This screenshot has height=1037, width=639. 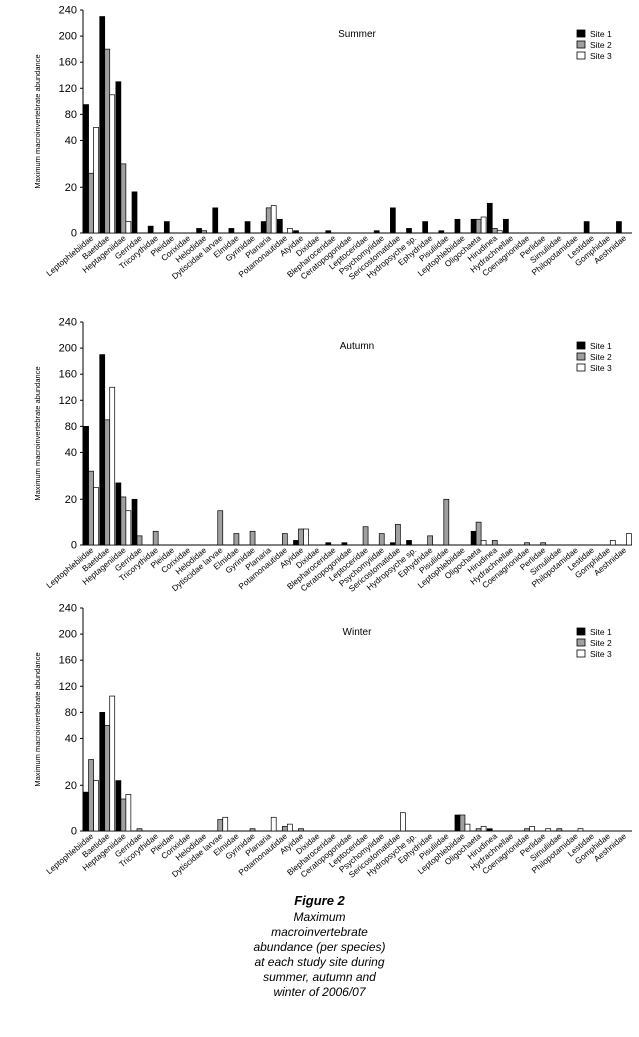 I want to click on figure-label: Figure 2, so click(x=319, y=900).